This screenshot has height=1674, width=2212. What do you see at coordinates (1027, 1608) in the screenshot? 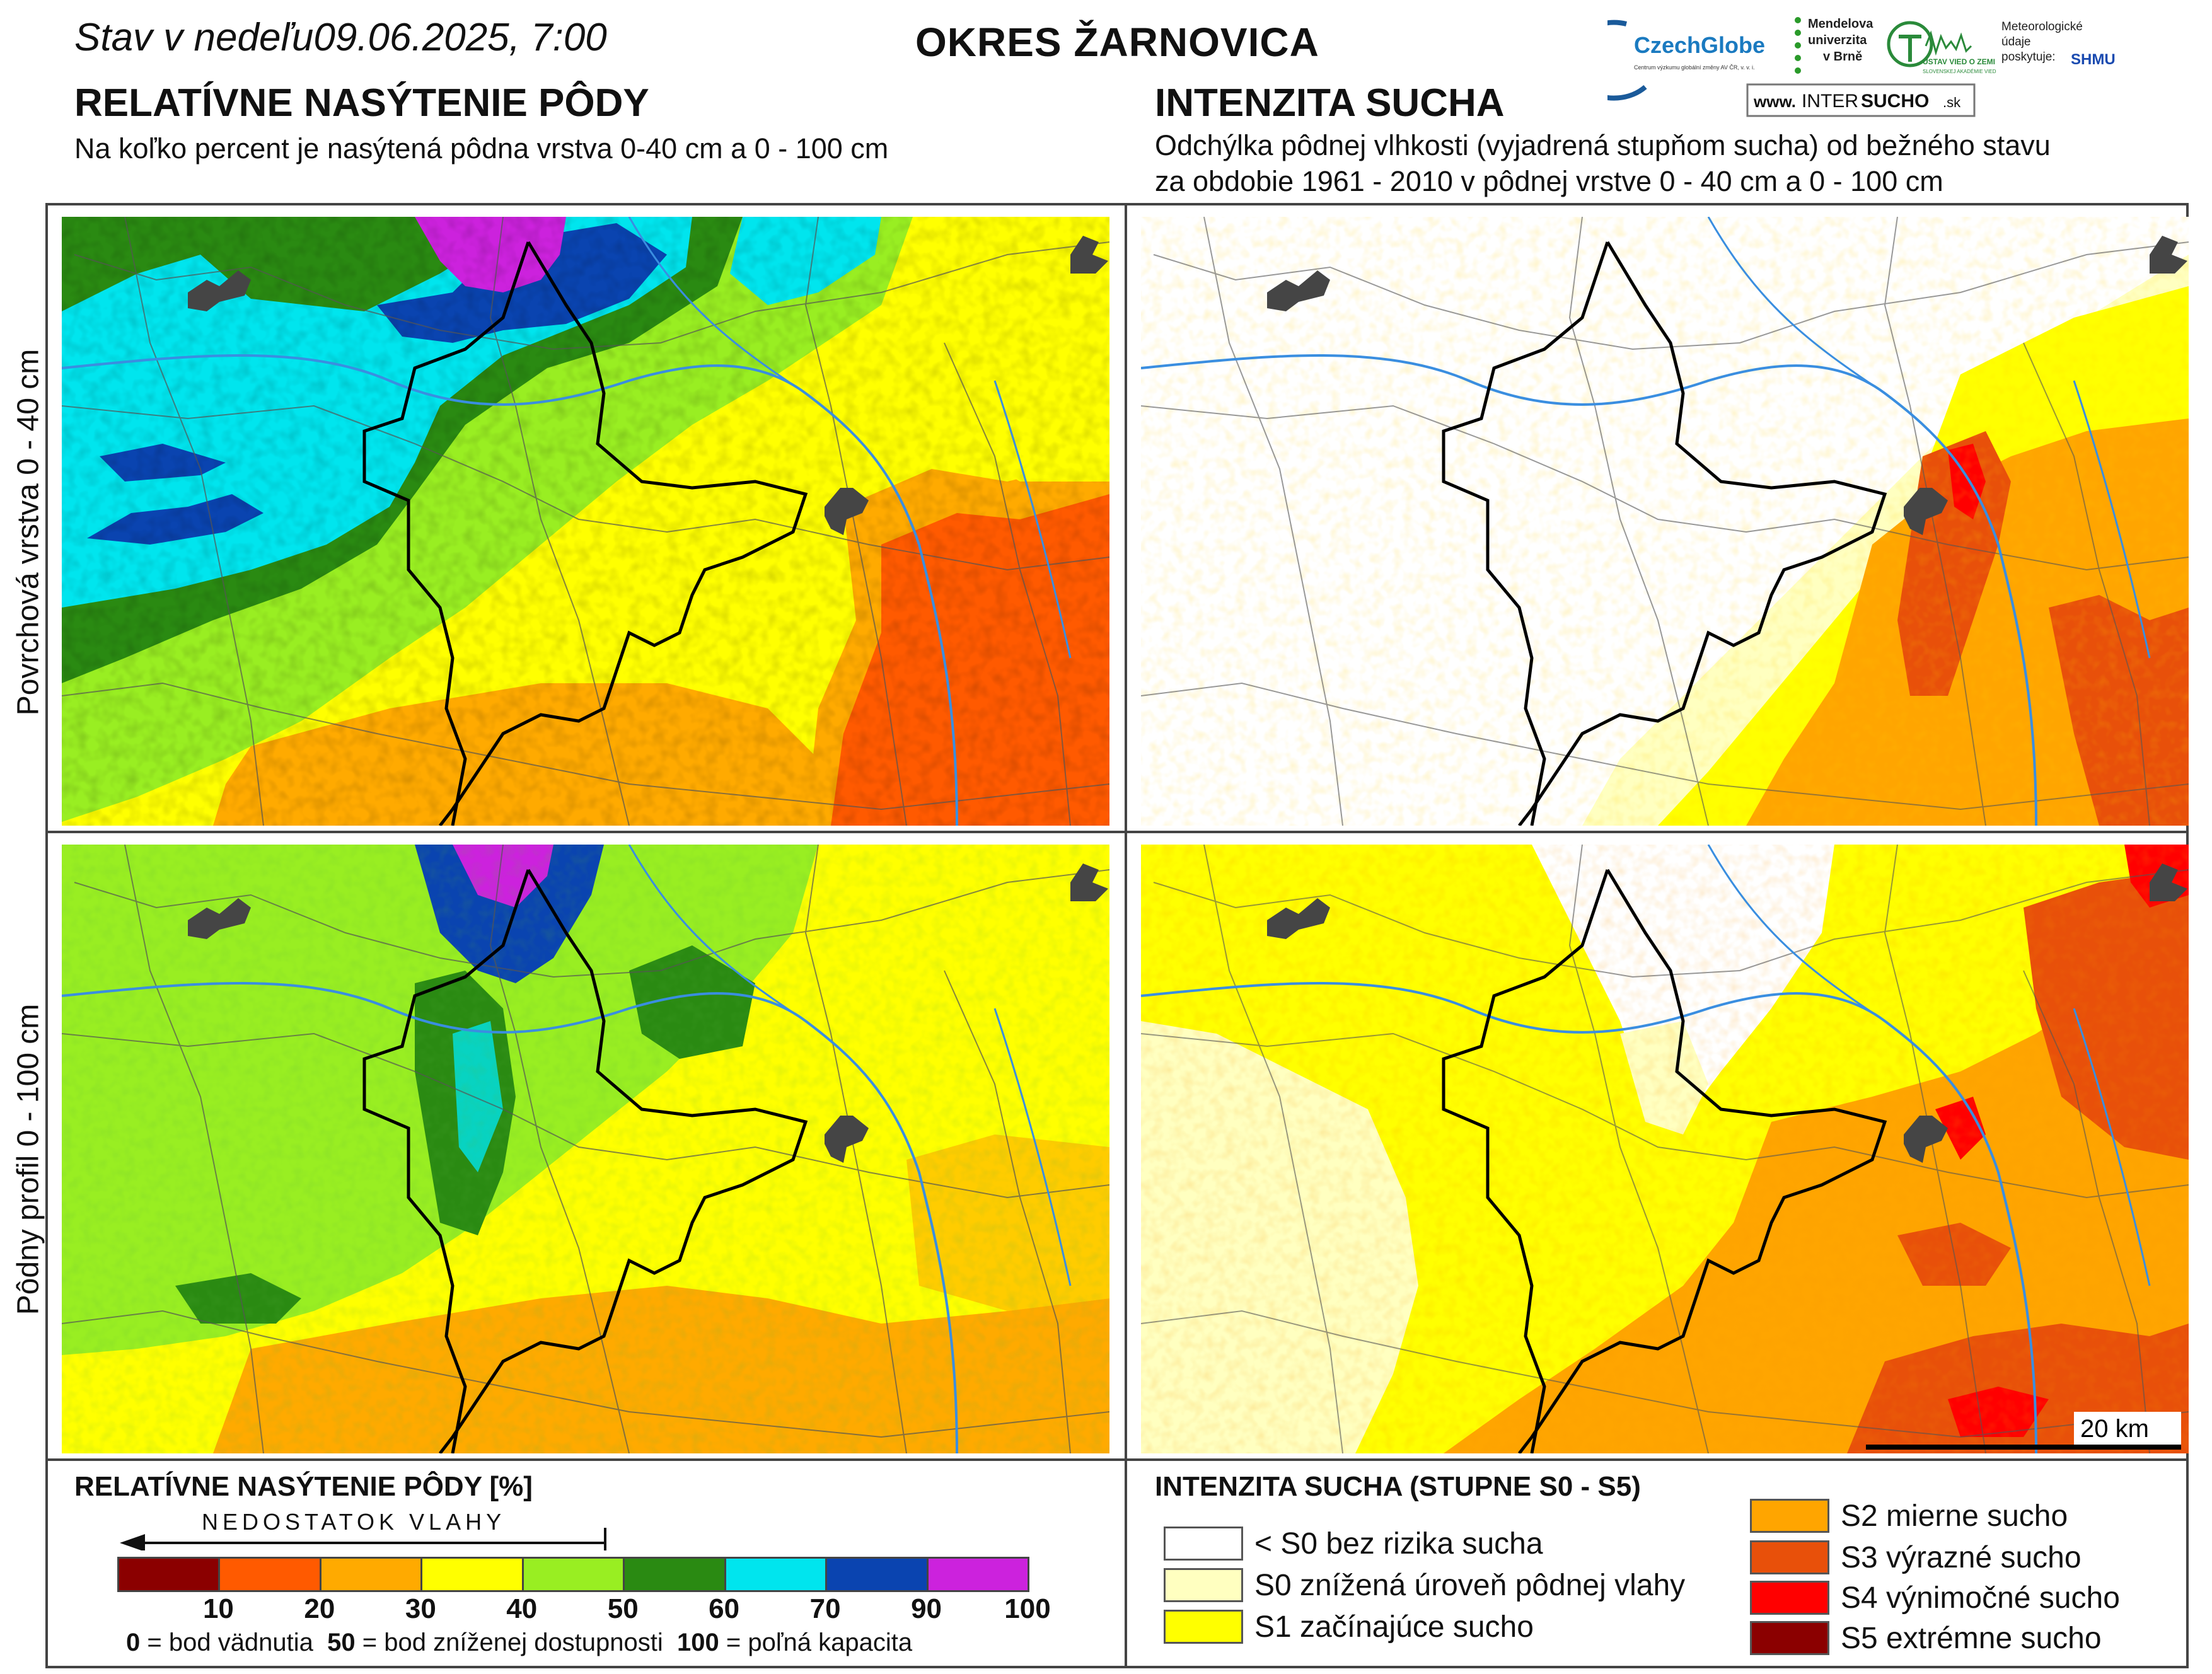
I see `saturation-tick-100: 100` at bounding box center [1027, 1608].